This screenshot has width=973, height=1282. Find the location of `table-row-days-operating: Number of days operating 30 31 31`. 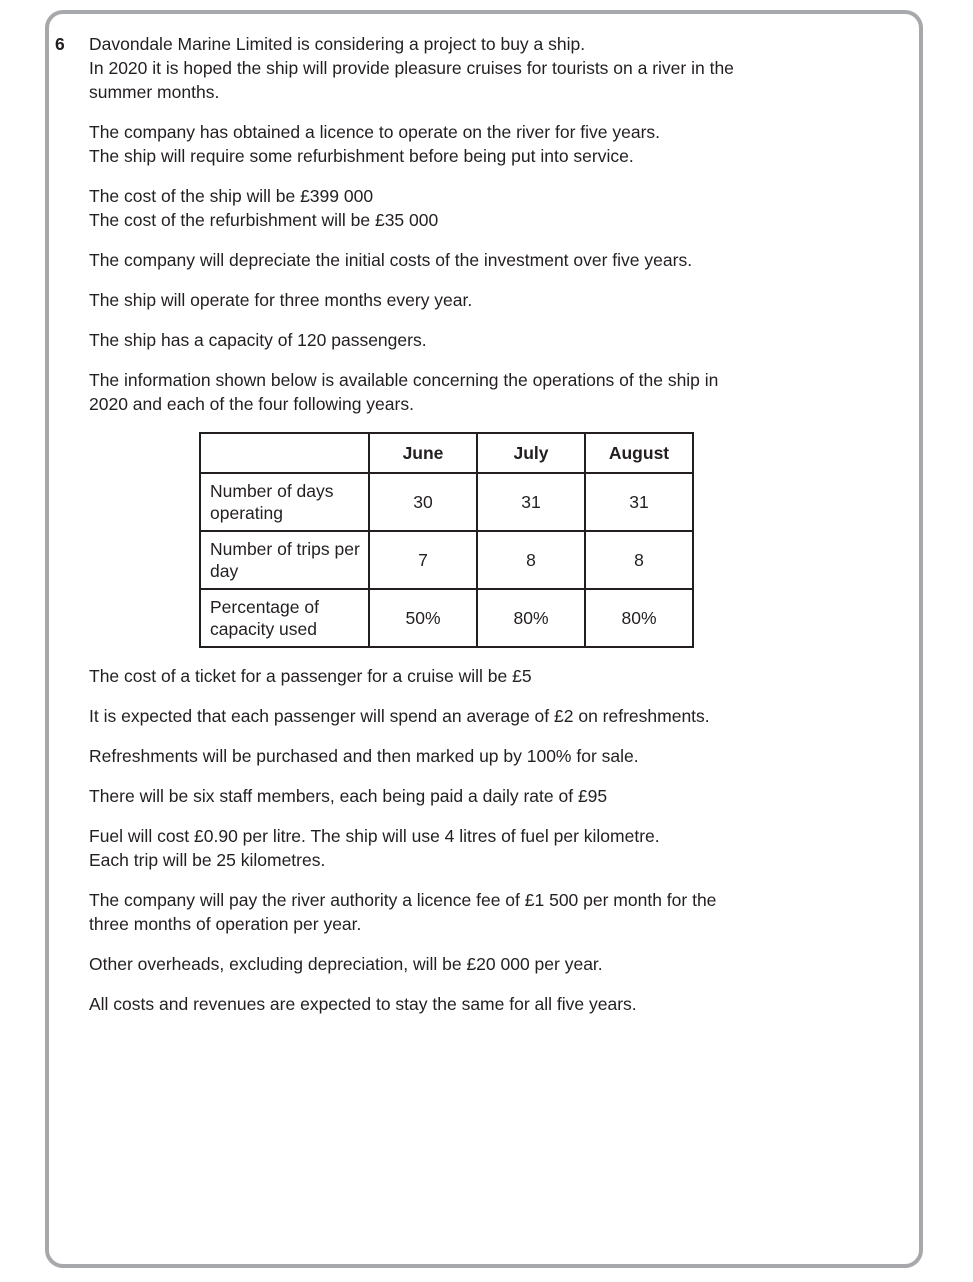

table-row-days-operating: Number of days operating 30 31 31 is located at coordinates (446, 502).